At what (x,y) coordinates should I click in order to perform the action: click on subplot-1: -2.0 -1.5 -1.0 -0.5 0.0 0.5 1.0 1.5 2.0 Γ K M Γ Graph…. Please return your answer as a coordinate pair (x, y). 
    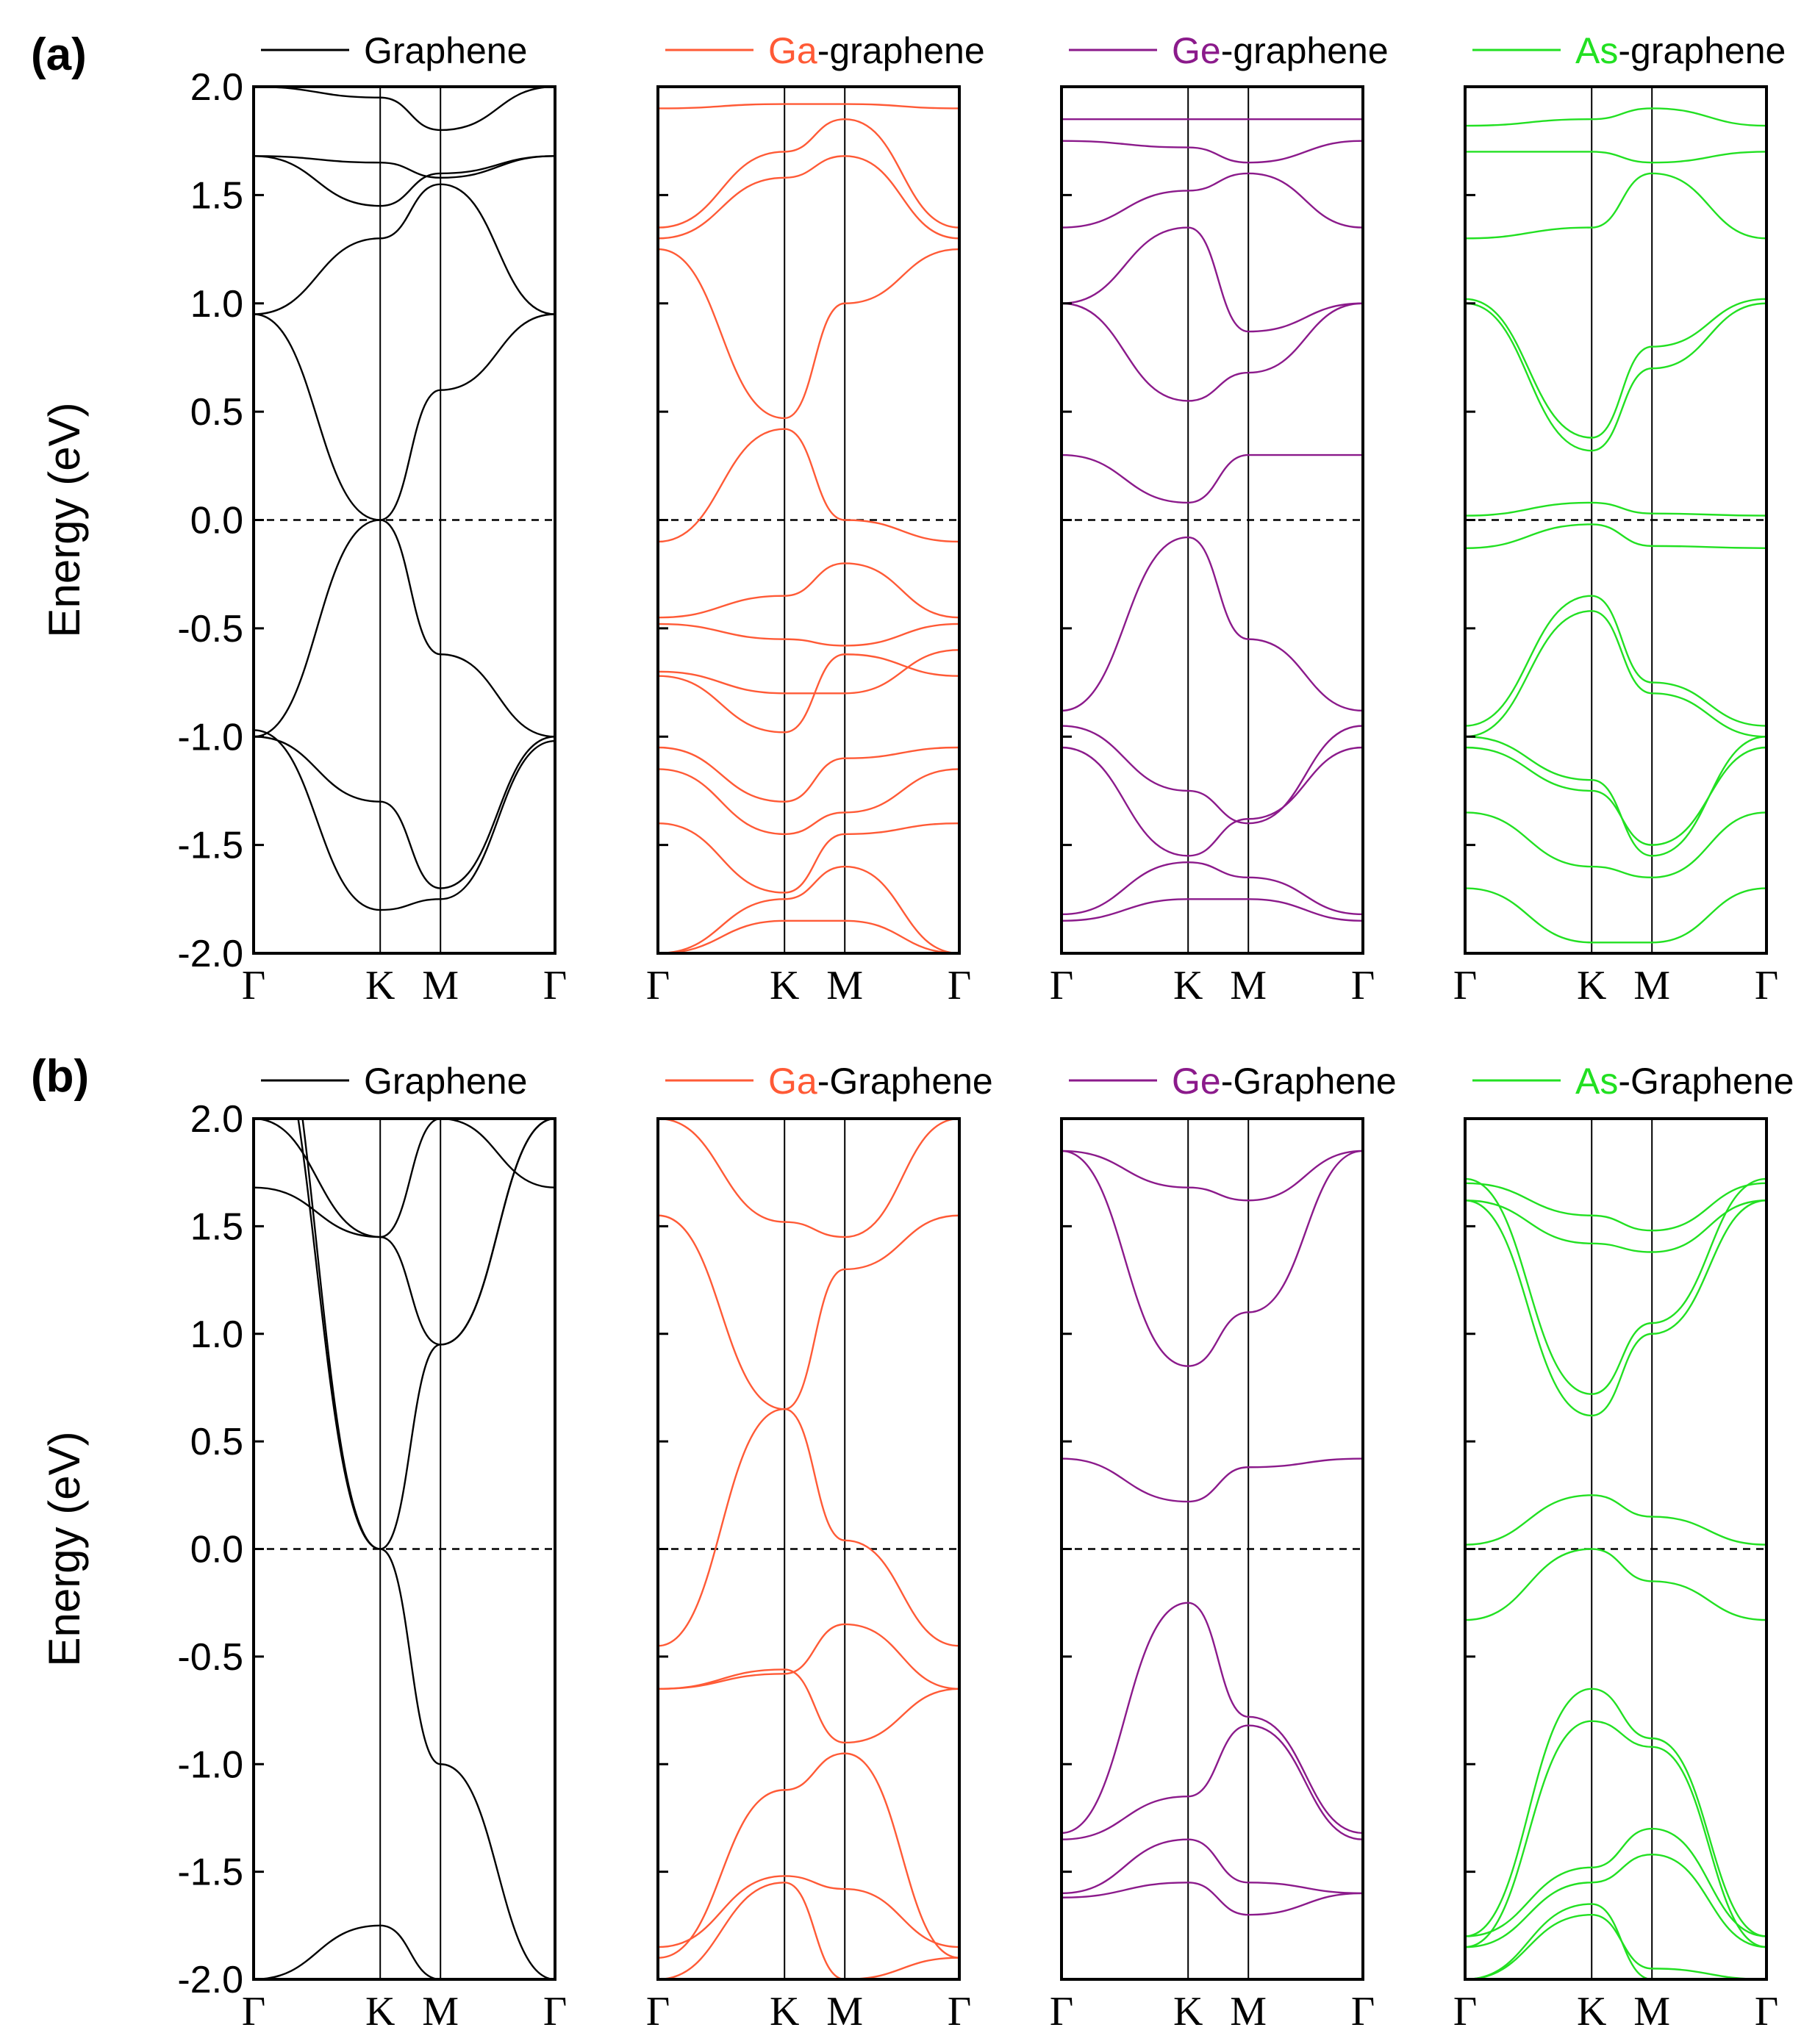
    Looking at the image, I should click on (372, 1547).